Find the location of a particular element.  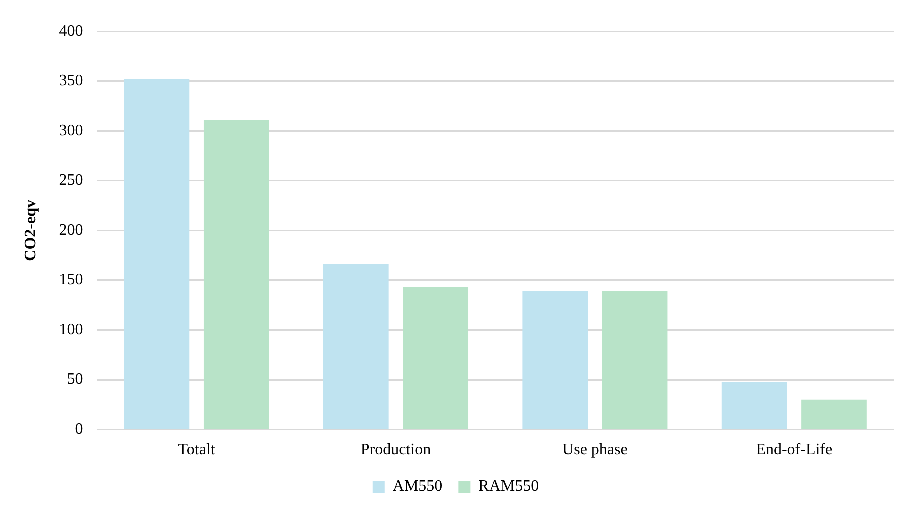

x-tick-label: Totalt is located at coordinates (197, 450).